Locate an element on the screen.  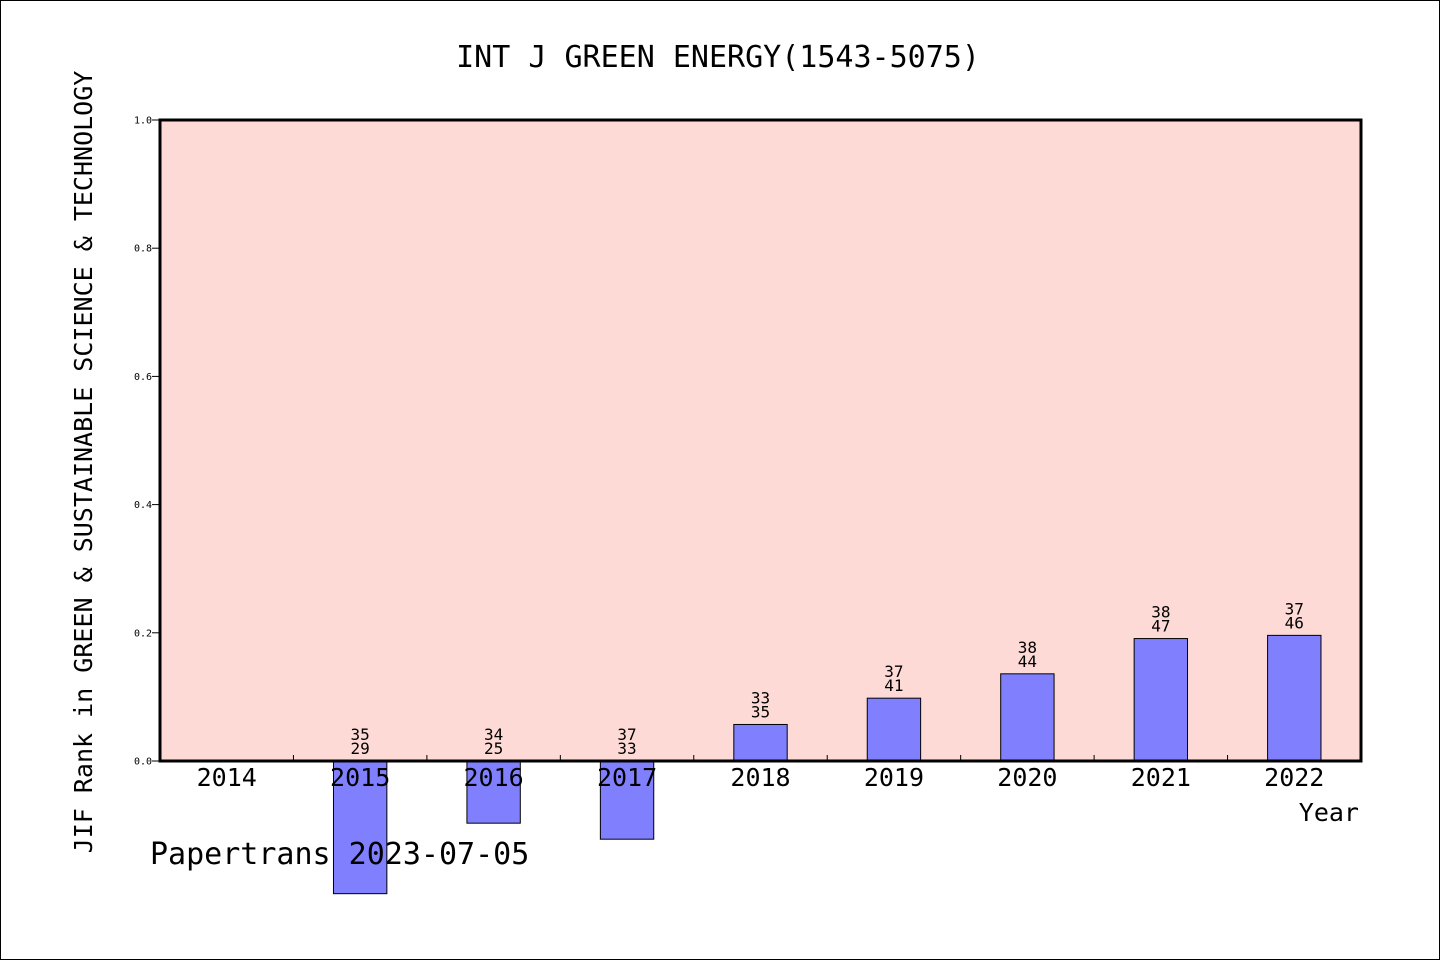
bar-total-label: 46 is located at coordinates (1294, 622).